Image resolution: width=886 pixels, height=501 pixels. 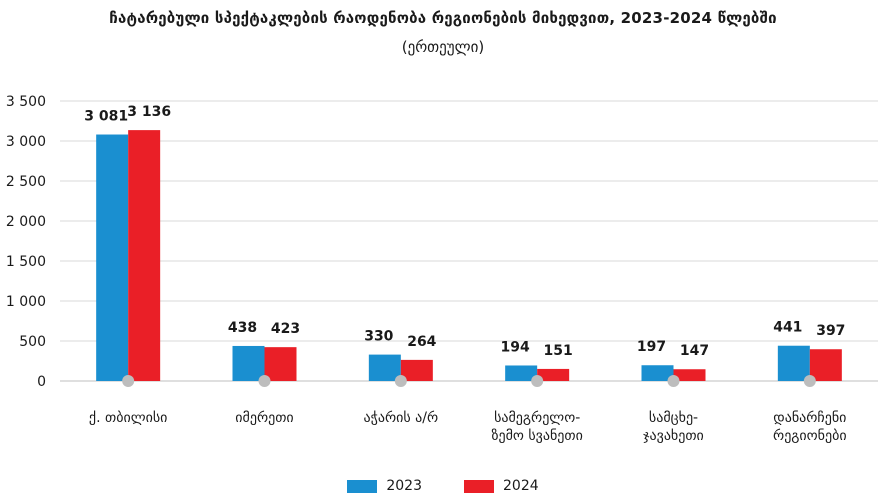 I want to click on category-label-line: რეგიონები, so click(x=810, y=435).